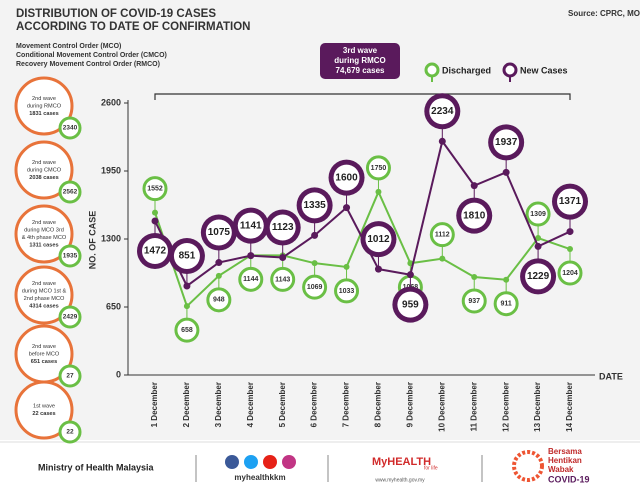  I want to click on data-label: 1309, so click(538, 214).